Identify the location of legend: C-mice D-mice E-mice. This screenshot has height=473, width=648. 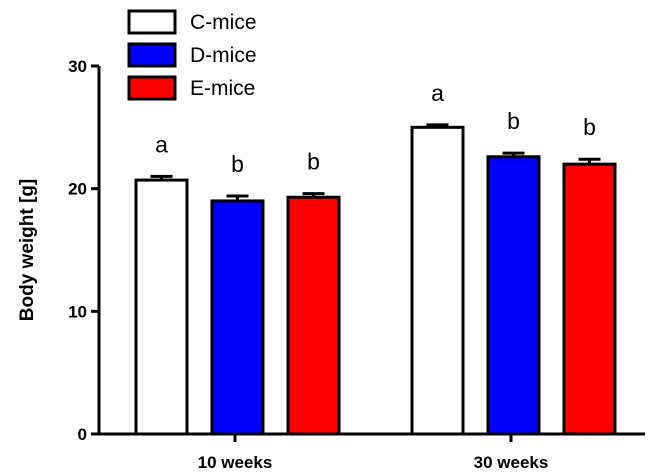
(192, 55).